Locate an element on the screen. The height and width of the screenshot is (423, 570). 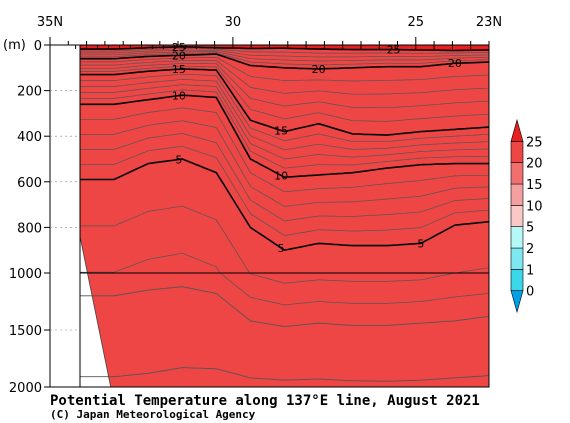
colorbar-label: 2 is located at coordinates (530, 249).